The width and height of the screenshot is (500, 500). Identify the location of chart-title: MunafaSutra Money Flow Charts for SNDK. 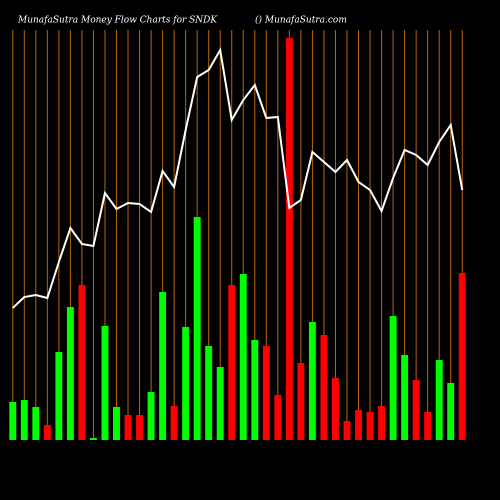
(117, 21).